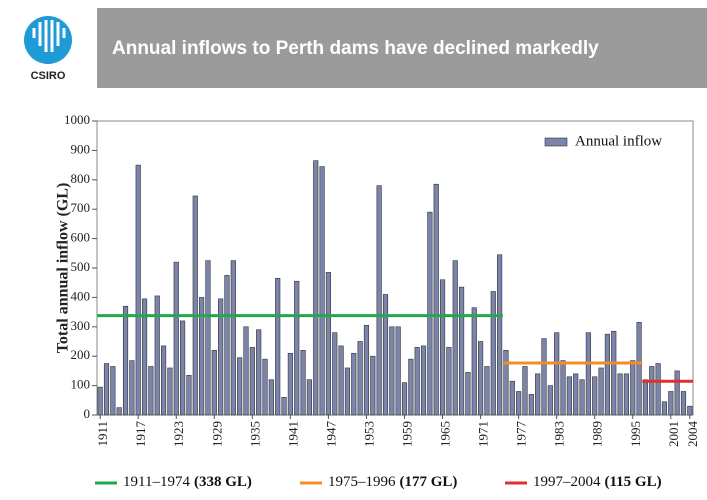 Image resolution: width=707 pixels, height=500 pixels. I want to click on y-tick-label: 800, so click(81, 178).